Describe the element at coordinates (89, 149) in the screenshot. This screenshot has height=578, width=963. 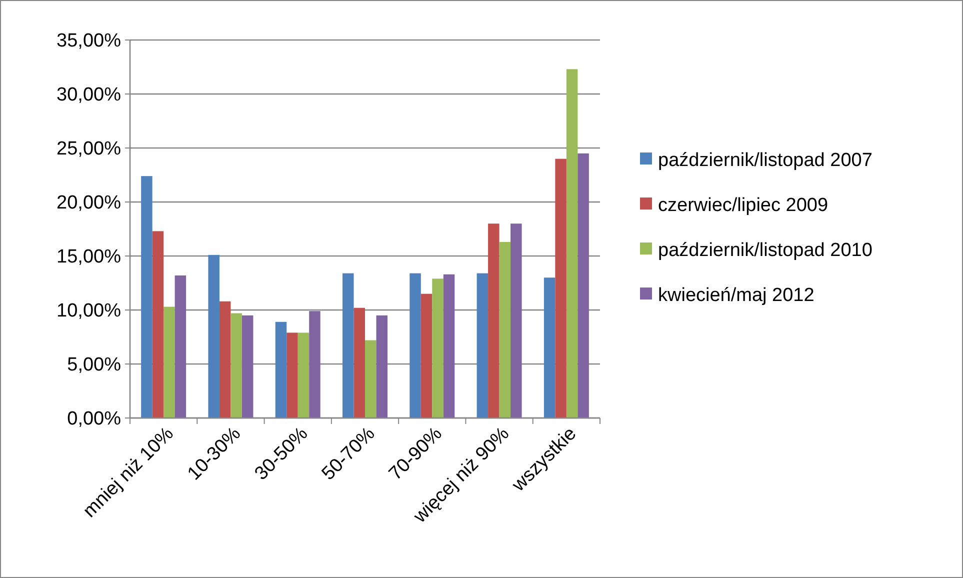
I see `y-tick-label: 25,00%` at that location.